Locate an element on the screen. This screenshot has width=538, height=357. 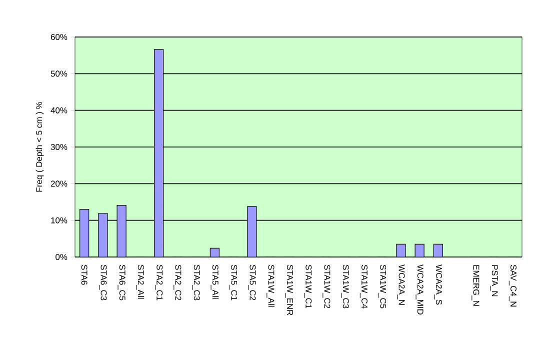
y-axis-title: Freq ( Depth < 5 cm ) % is located at coordinates (40, 147).